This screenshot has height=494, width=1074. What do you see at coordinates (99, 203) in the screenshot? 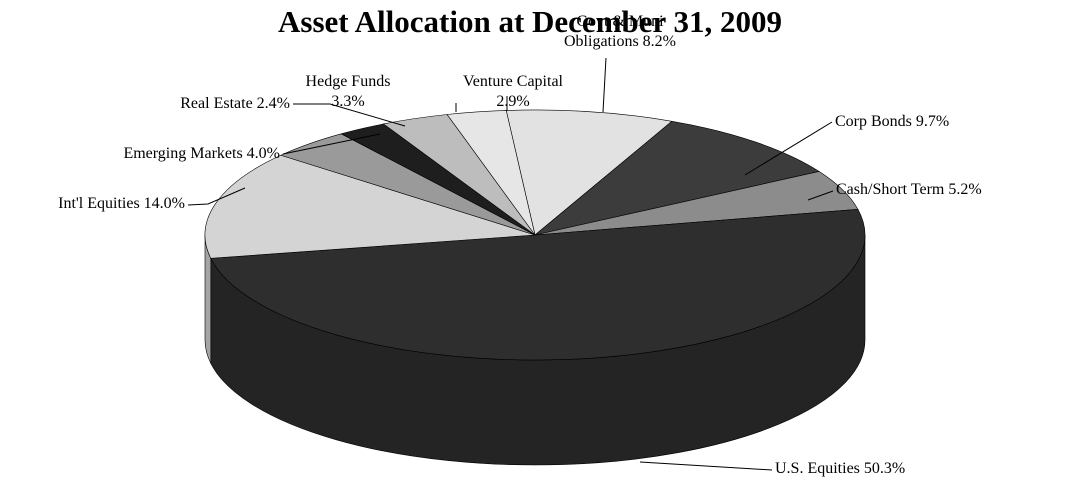
I see `category-label: Int'l Equities` at bounding box center [99, 203].